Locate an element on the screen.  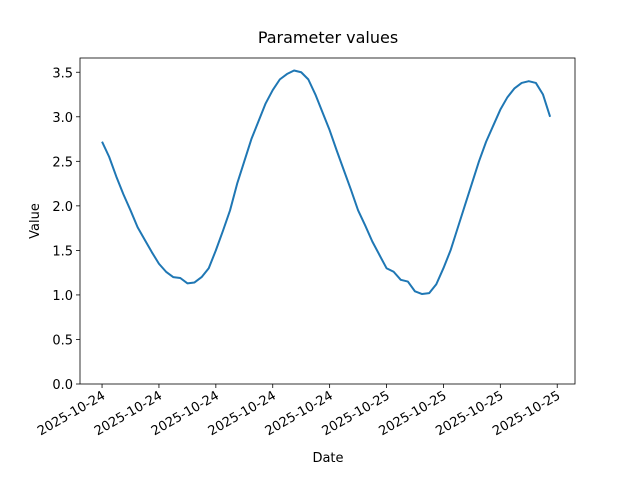
y-axis-label: Value is located at coordinates (35, 221).